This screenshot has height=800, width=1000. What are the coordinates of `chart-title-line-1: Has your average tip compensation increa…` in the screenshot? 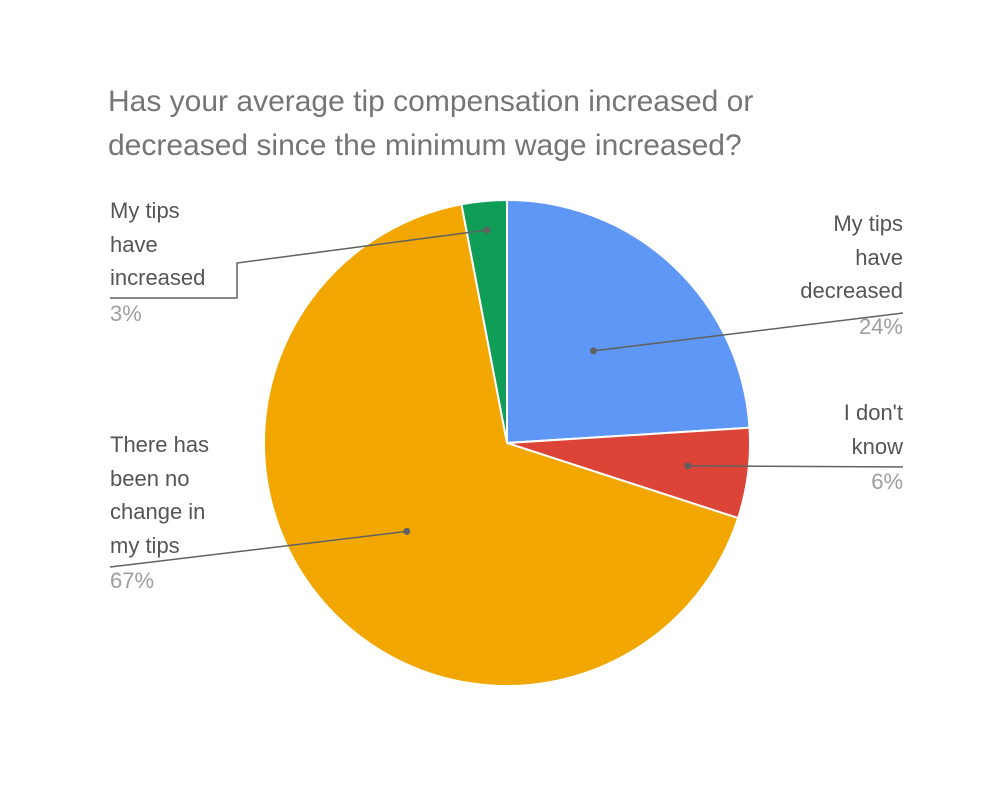 It's located at (431, 101).